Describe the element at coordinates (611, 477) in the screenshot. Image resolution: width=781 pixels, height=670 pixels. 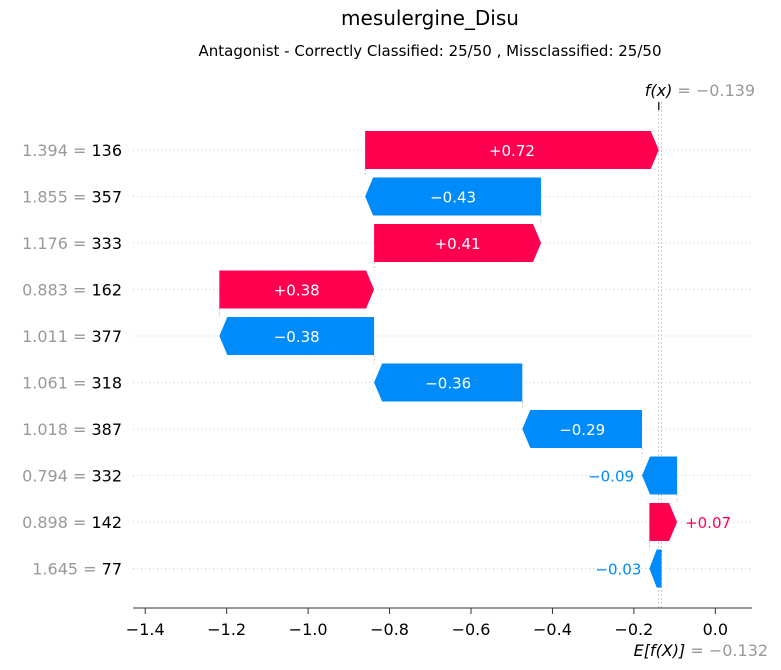
I see `bar-value-label: −0.09` at that location.